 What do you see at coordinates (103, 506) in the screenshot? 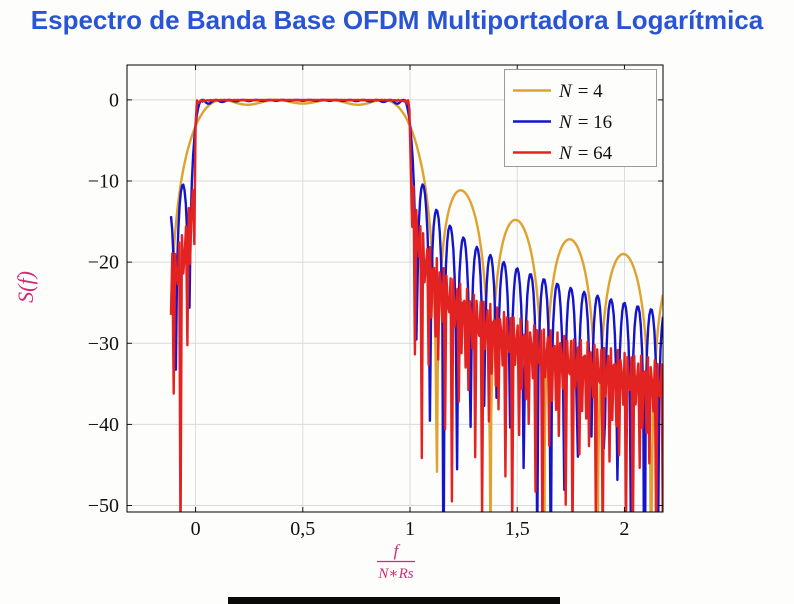
I see `y-tick-label-50: −50` at bounding box center [103, 506].